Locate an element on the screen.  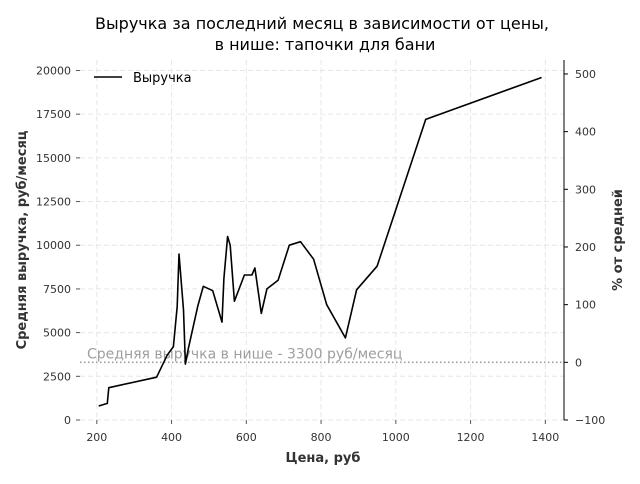
legend: Выручка is located at coordinates (143, 78).